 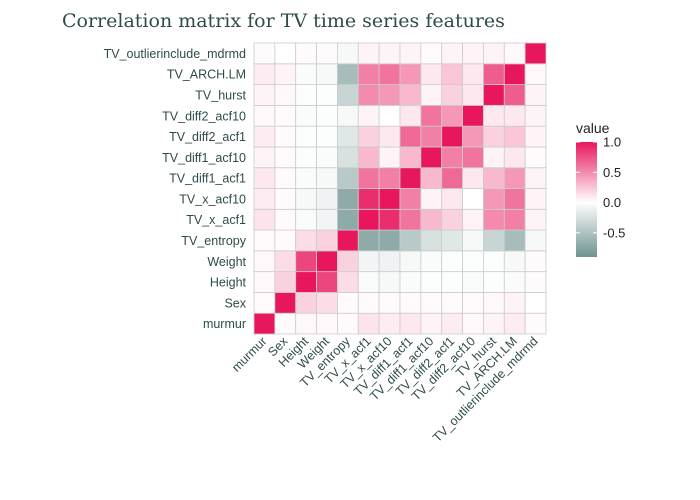 I want to click on heatmap-cell-TV_ARCH.LM-TV_diff1_acf1, so click(x=410, y=74).